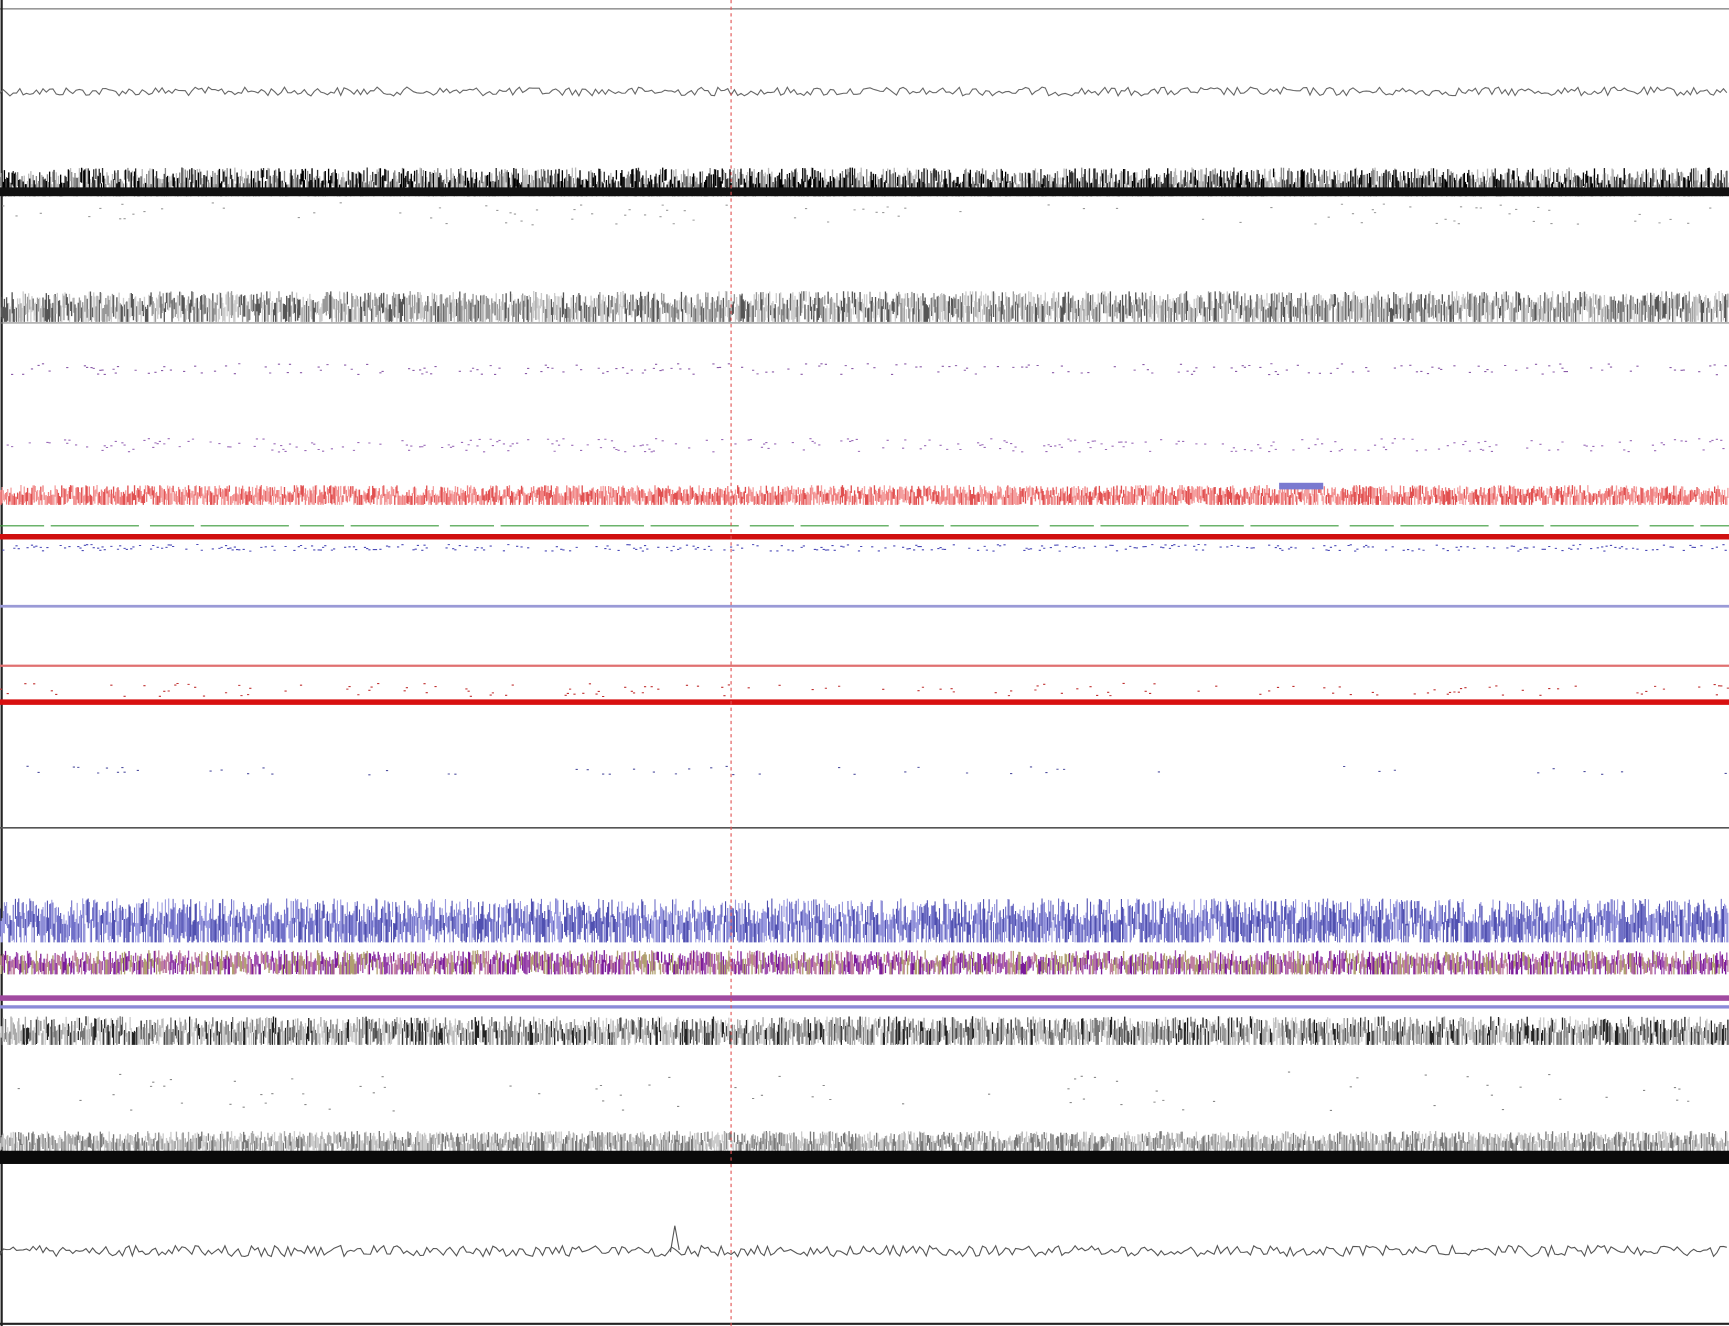 This screenshot has width=1729, height=1326. I want to click on blue-blocks, so click(1301, 486).